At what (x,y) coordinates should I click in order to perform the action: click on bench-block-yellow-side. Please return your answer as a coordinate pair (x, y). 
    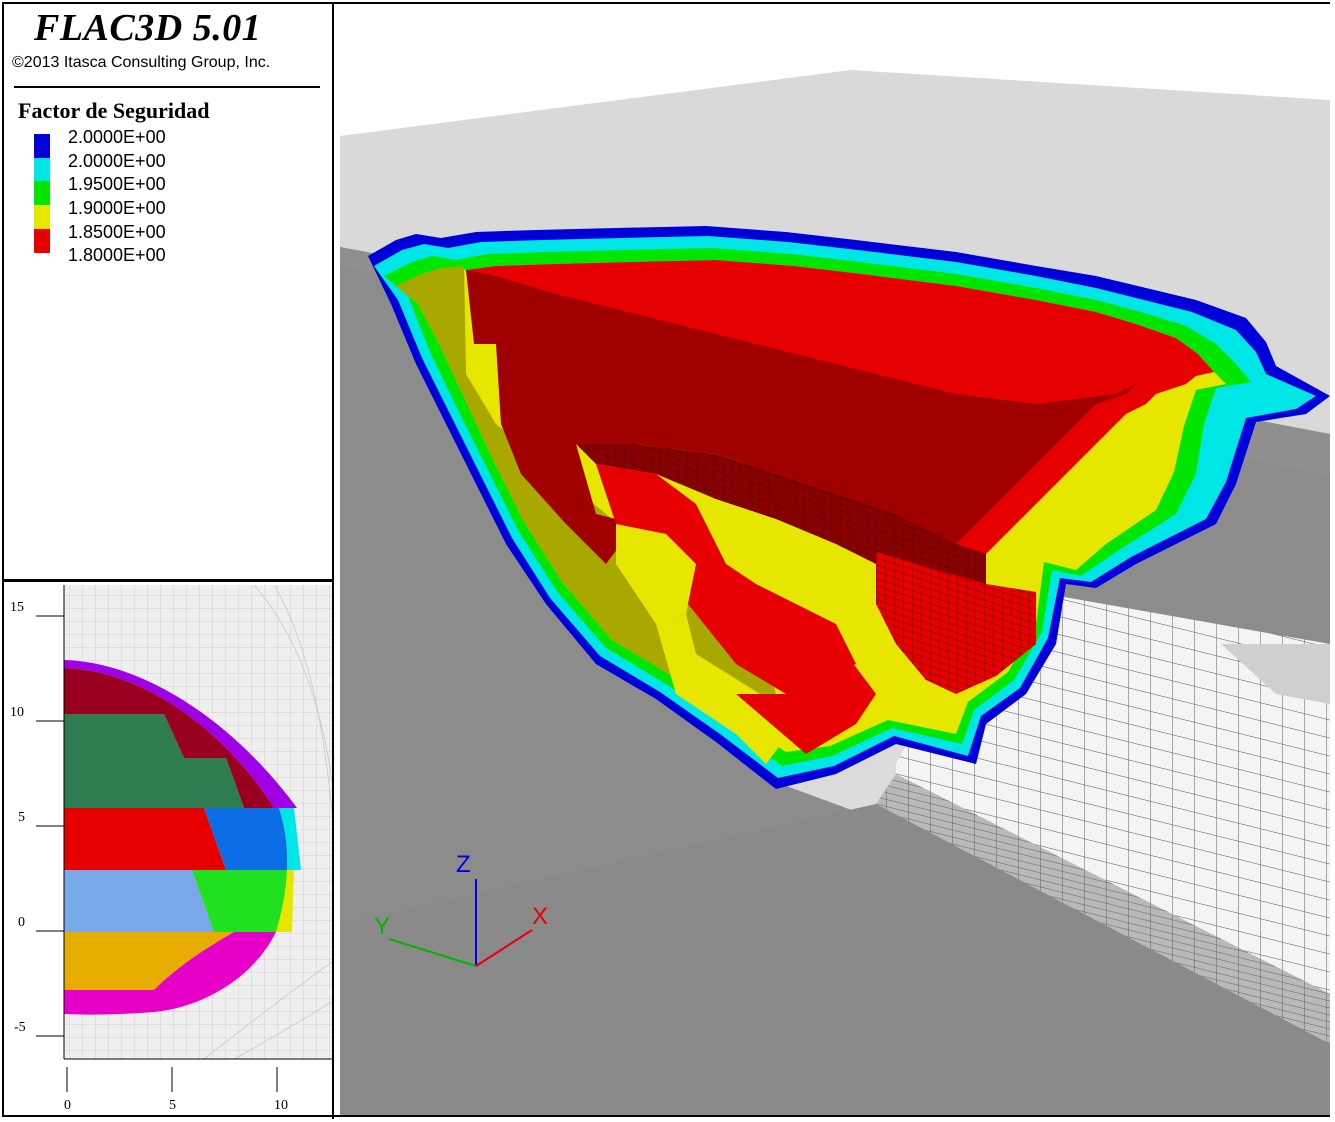
    Looking at the image, I should click on (726, 689).